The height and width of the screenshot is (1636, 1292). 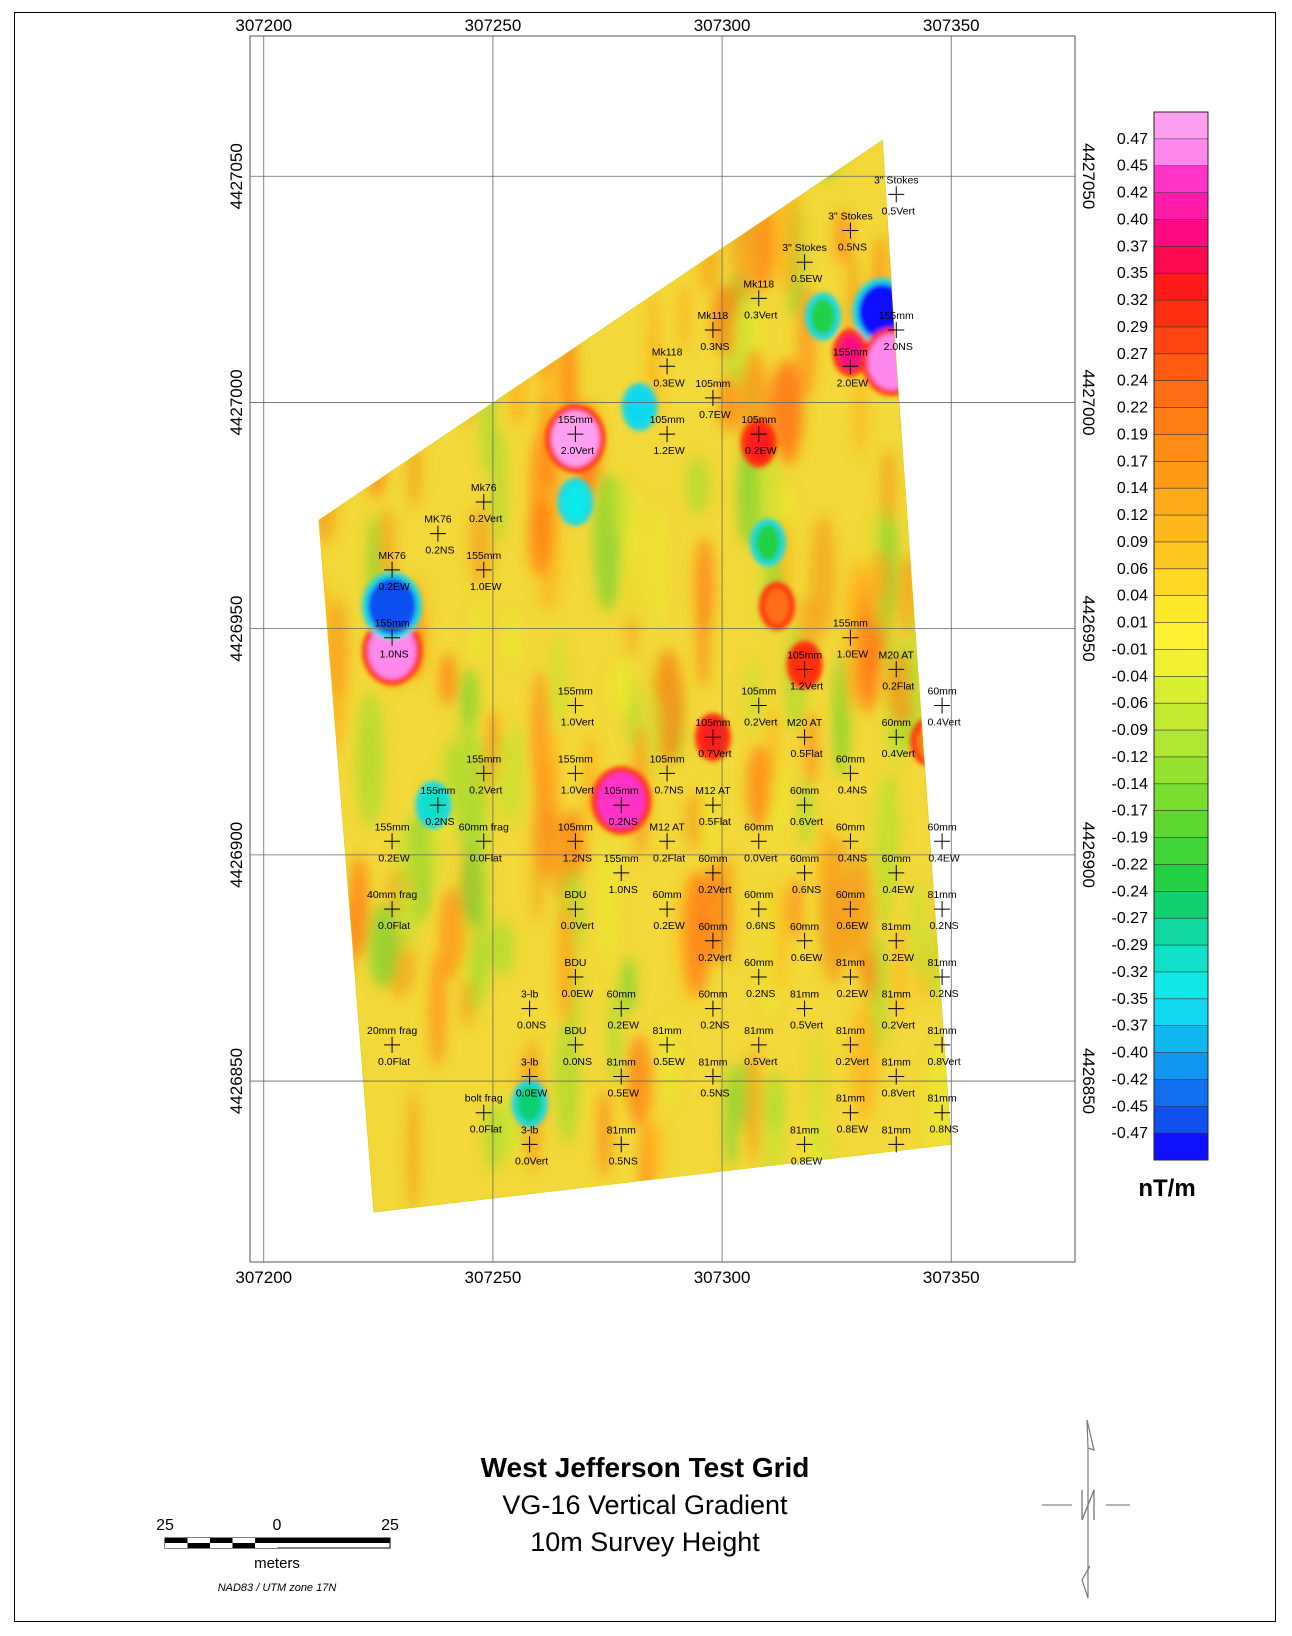 I want to click on colorbar-label: -0.42, so click(x=1130, y=1079).